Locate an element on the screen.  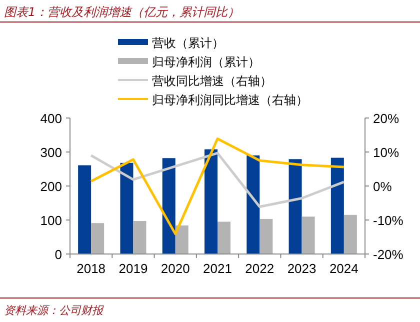
y2-tick-label: 0% is located at coordinates (382, 186).